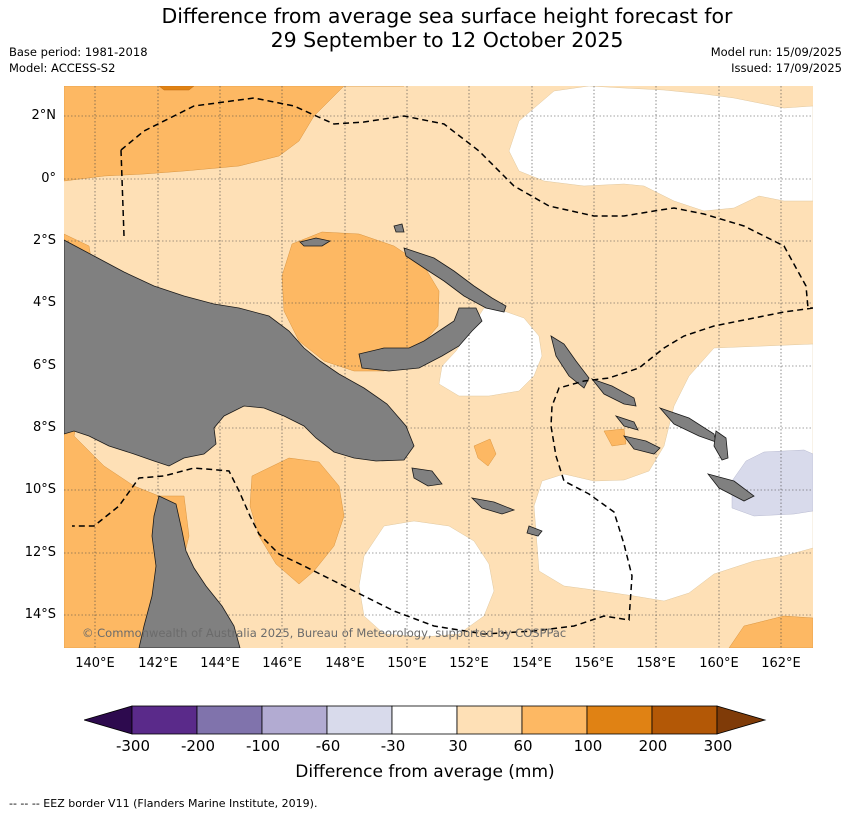 This screenshot has height=816, width=850. What do you see at coordinates (493, 506) in the screenshot?
I see `land-louisiade` at bounding box center [493, 506].